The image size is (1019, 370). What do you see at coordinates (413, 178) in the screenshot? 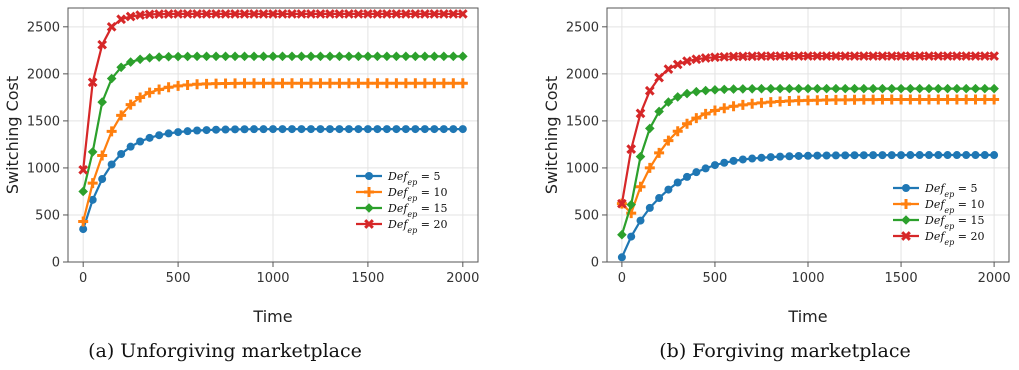
I see `legend-label: Defep = 5` at bounding box center [413, 178].